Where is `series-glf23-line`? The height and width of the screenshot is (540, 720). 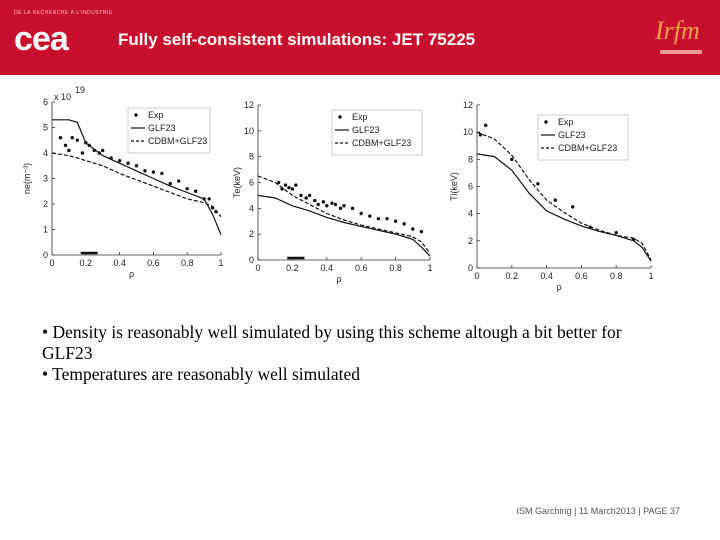
series-glf23-line is located at coordinates (344, 225).